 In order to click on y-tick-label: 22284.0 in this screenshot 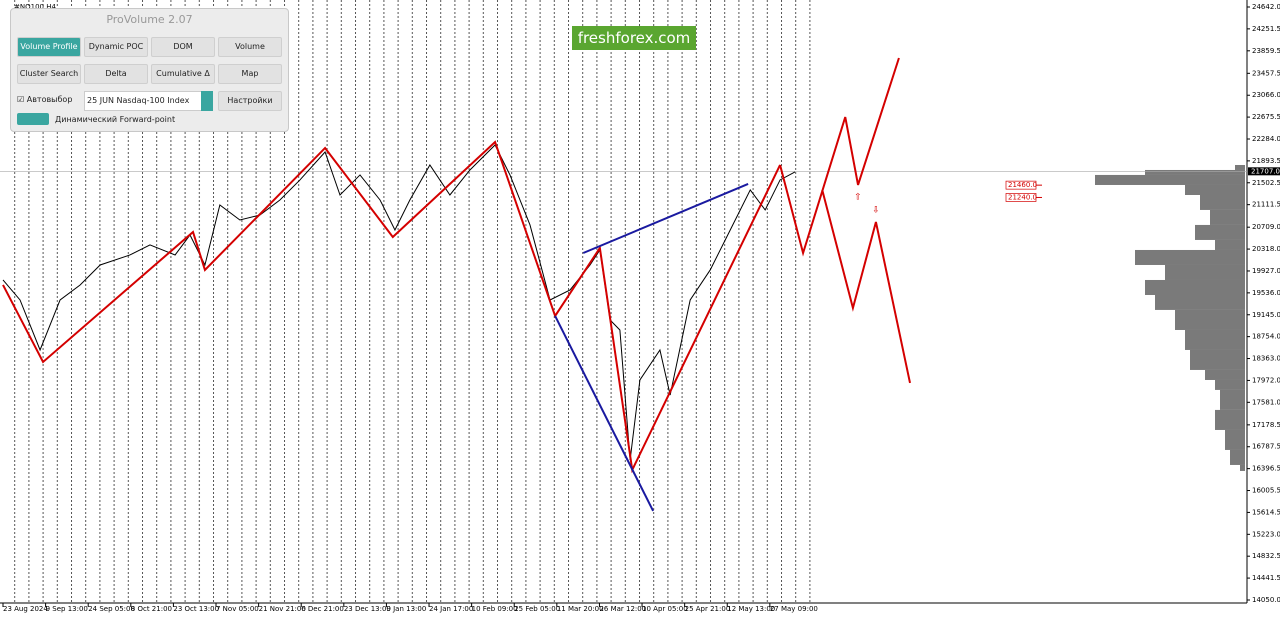, I will do `click(1266, 139)`.